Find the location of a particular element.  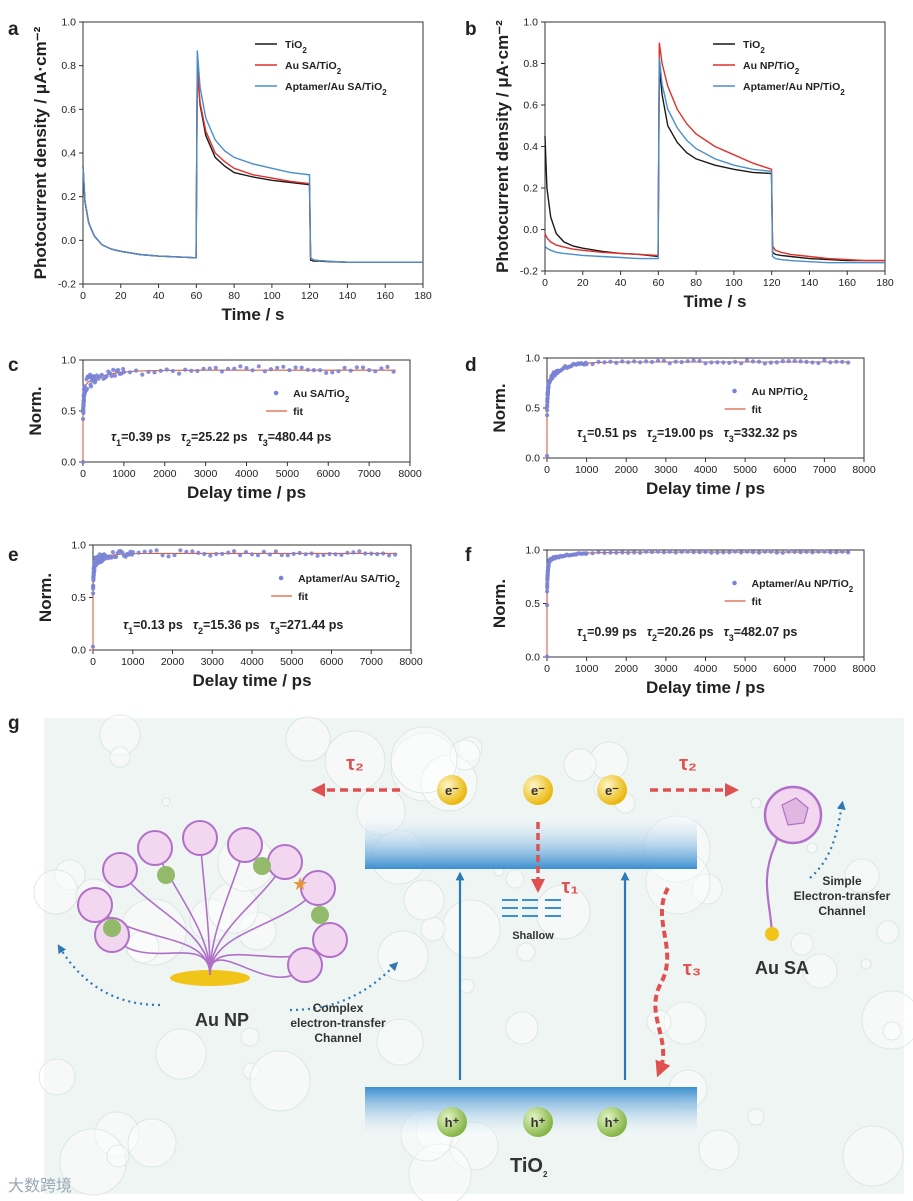

conduction-band is located at coordinates (531, 842).